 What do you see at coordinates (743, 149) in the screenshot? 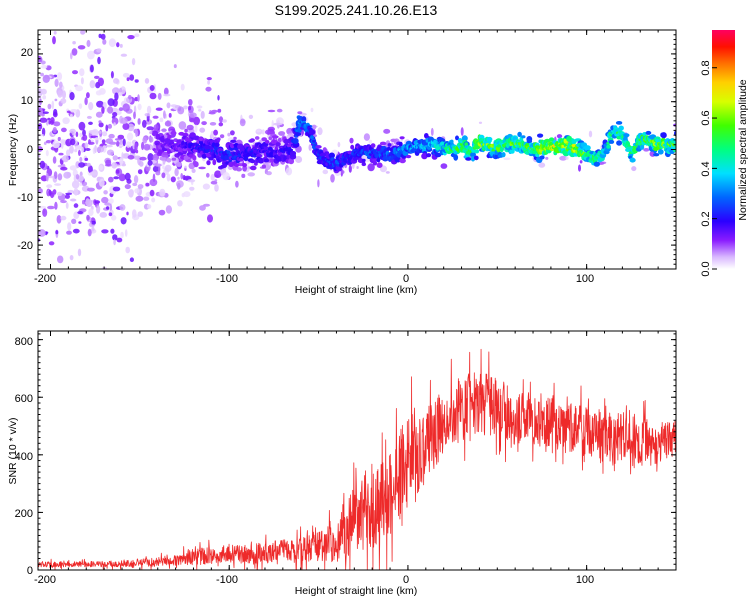
I see `colorbar-label: Normalized spectral amplitude` at bounding box center [743, 149].